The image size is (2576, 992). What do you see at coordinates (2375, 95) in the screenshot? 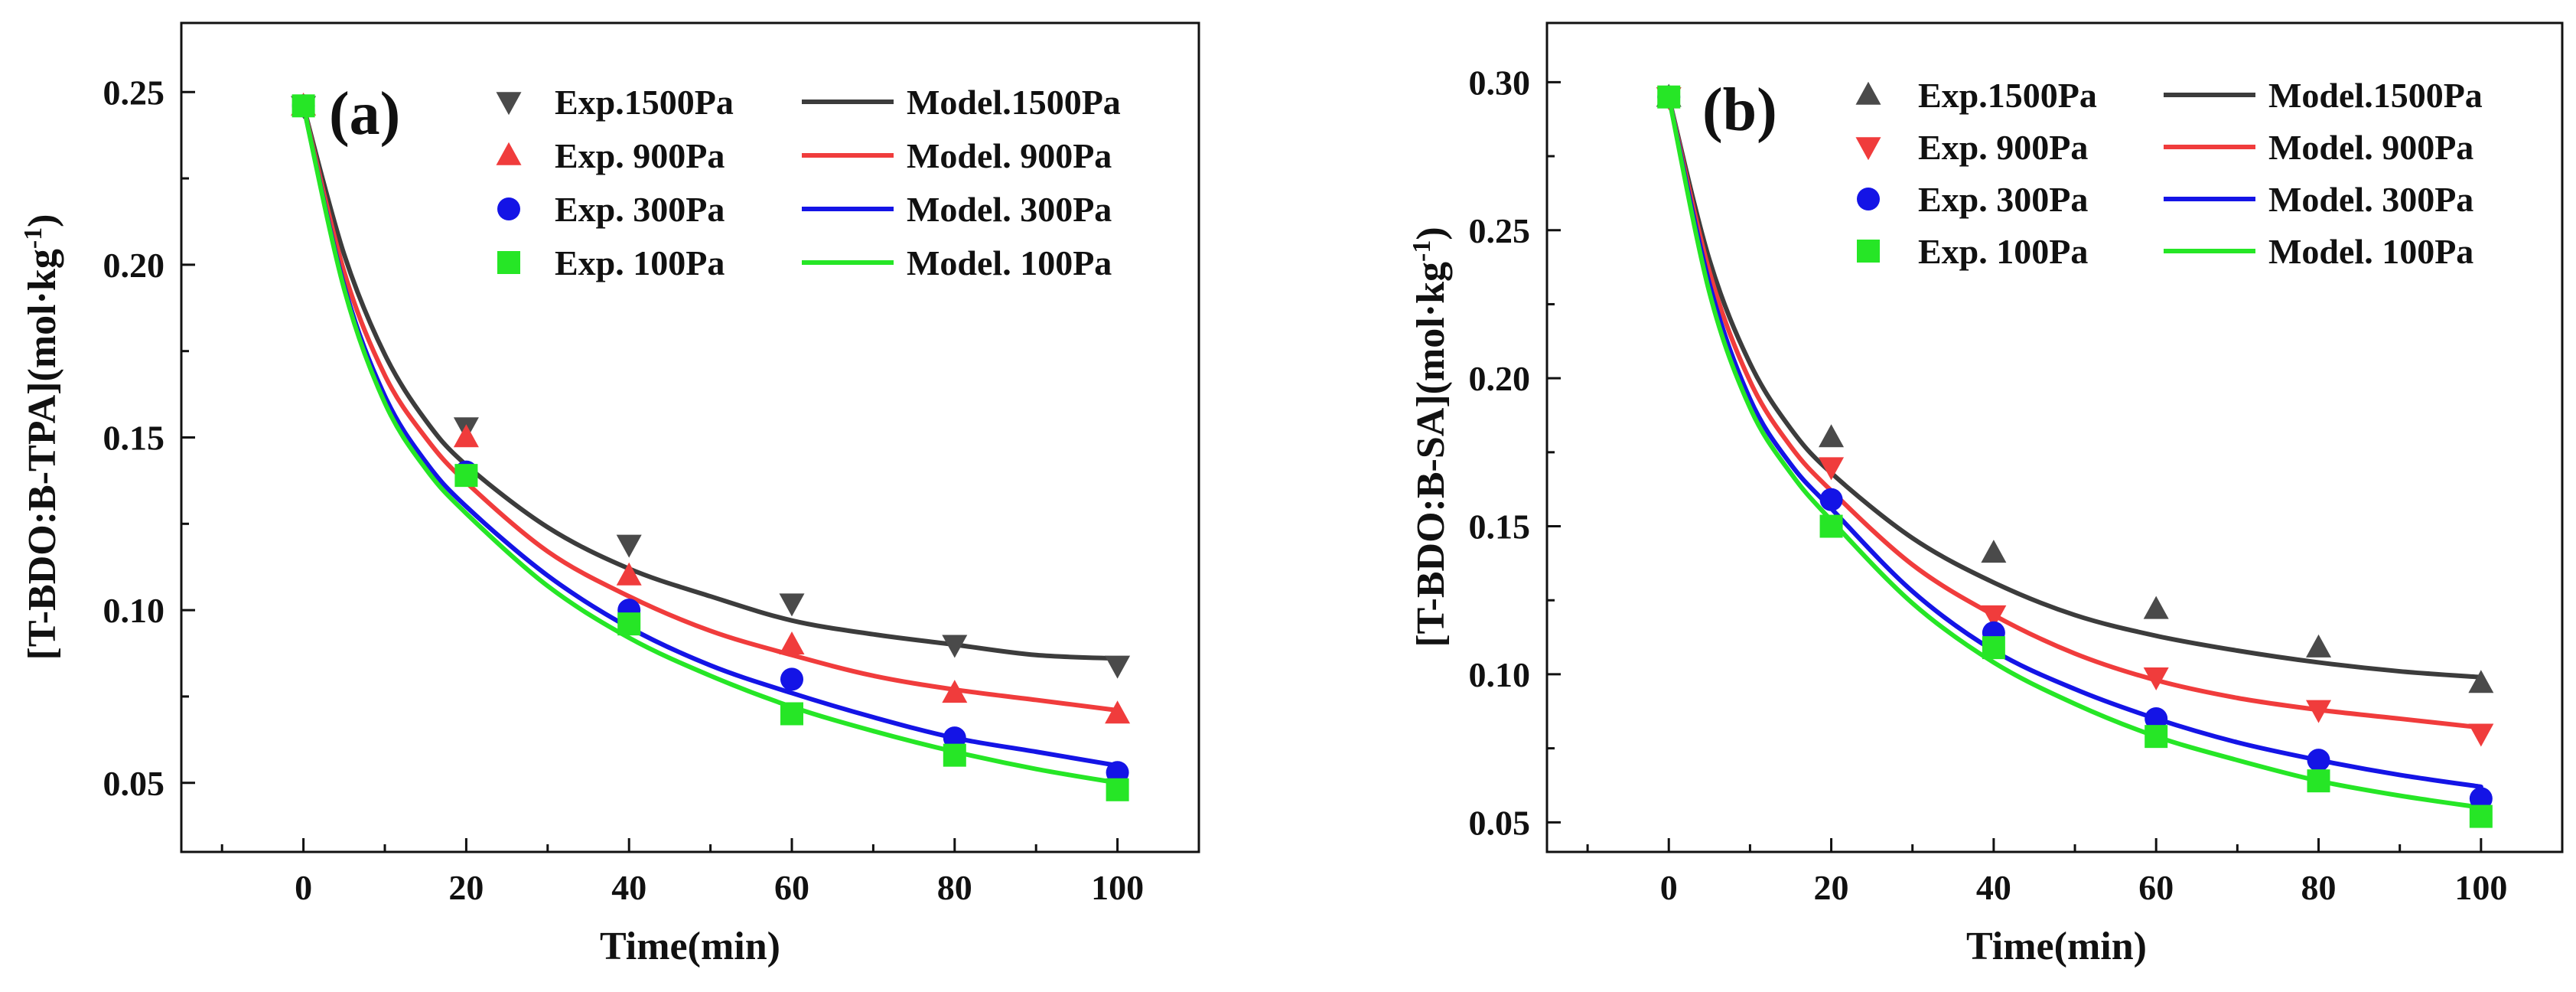
I see `legend-label: Model.1500Pa` at bounding box center [2375, 95].